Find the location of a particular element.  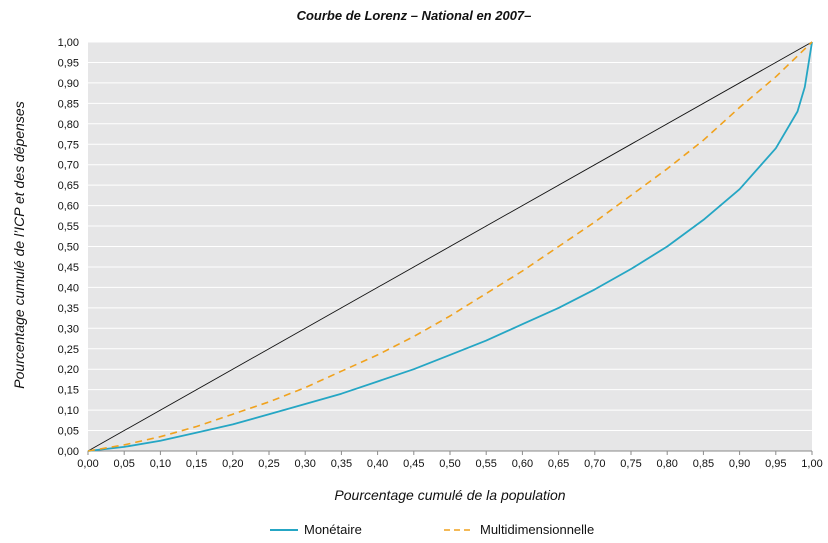

y-tick-label: 0,30 is located at coordinates (68, 329).